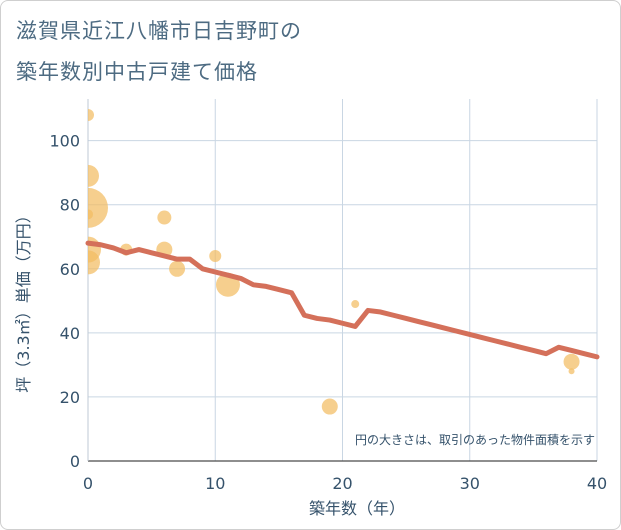 This screenshot has width=621, height=530. What do you see at coordinates (470, 483) in the screenshot?
I see `x-tick-label: 30` at bounding box center [470, 483].